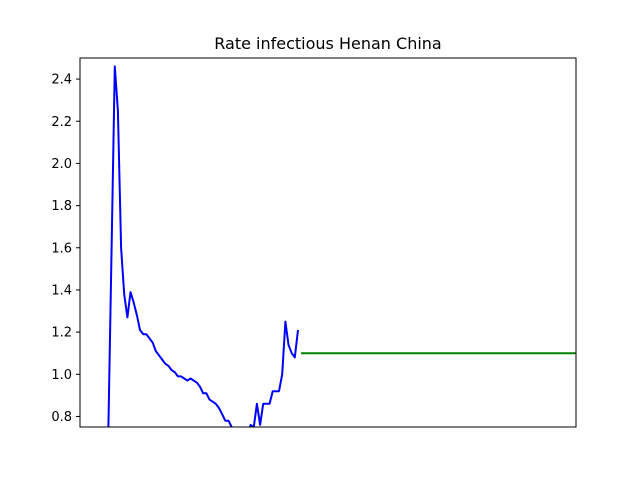  I want to click on y-tick-label: 2.2, so click(61, 122).